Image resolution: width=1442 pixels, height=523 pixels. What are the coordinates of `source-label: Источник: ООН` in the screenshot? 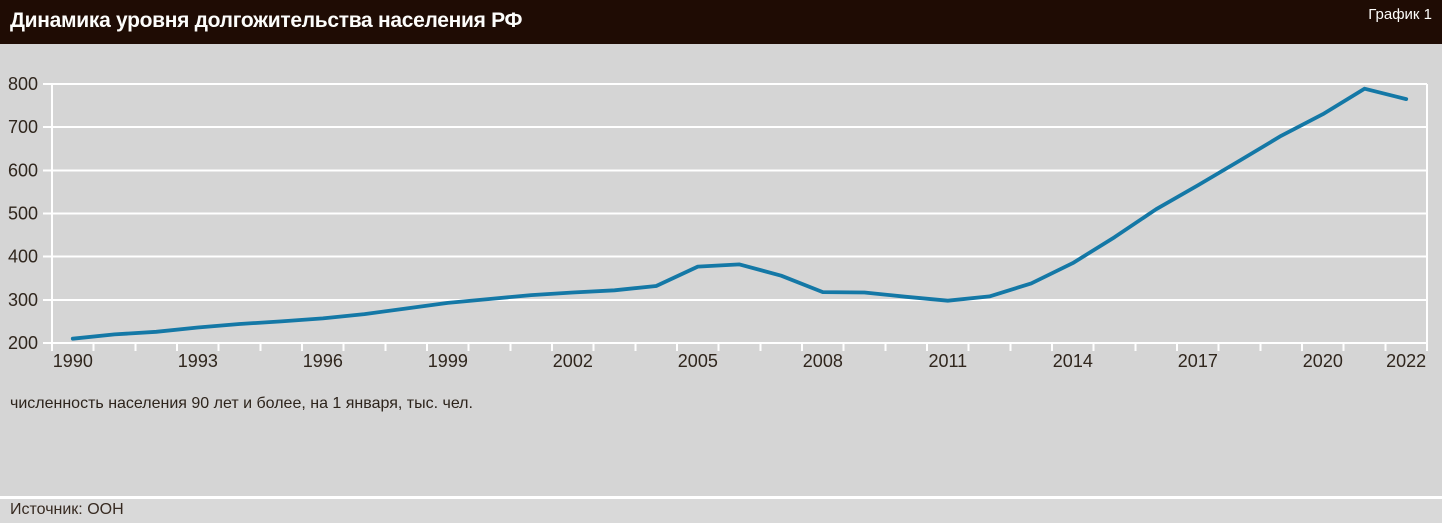 It's located at (67, 509).